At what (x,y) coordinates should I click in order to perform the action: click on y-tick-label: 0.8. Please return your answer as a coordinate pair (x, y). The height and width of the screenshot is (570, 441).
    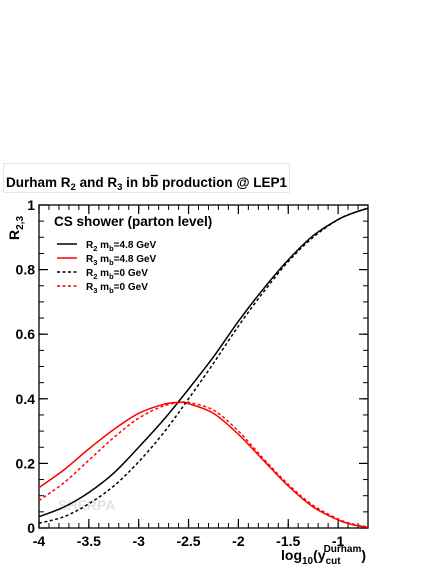
    Looking at the image, I should click on (26, 270).